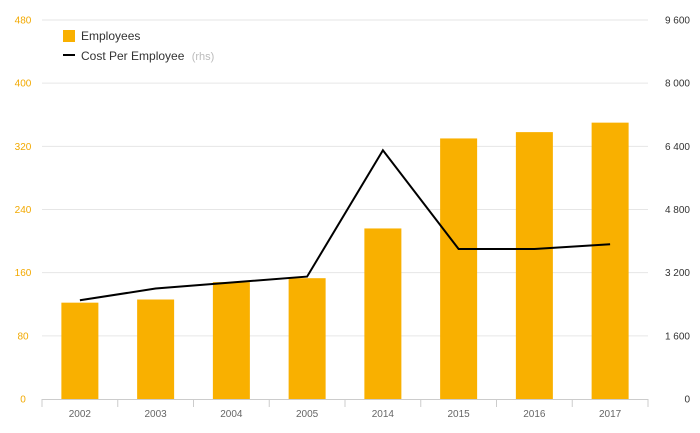 This screenshot has width=700, height=433. What do you see at coordinates (610, 414) in the screenshot?
I see `x-tick-label: 2017` at bounding box center [610, 414].